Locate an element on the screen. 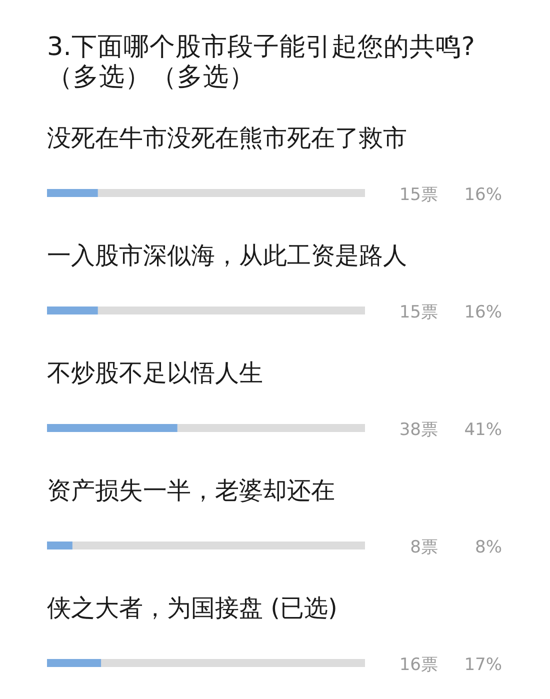 This screenshot has width=550, height=699. data-label: 41% is located at coordinates (483, 430).